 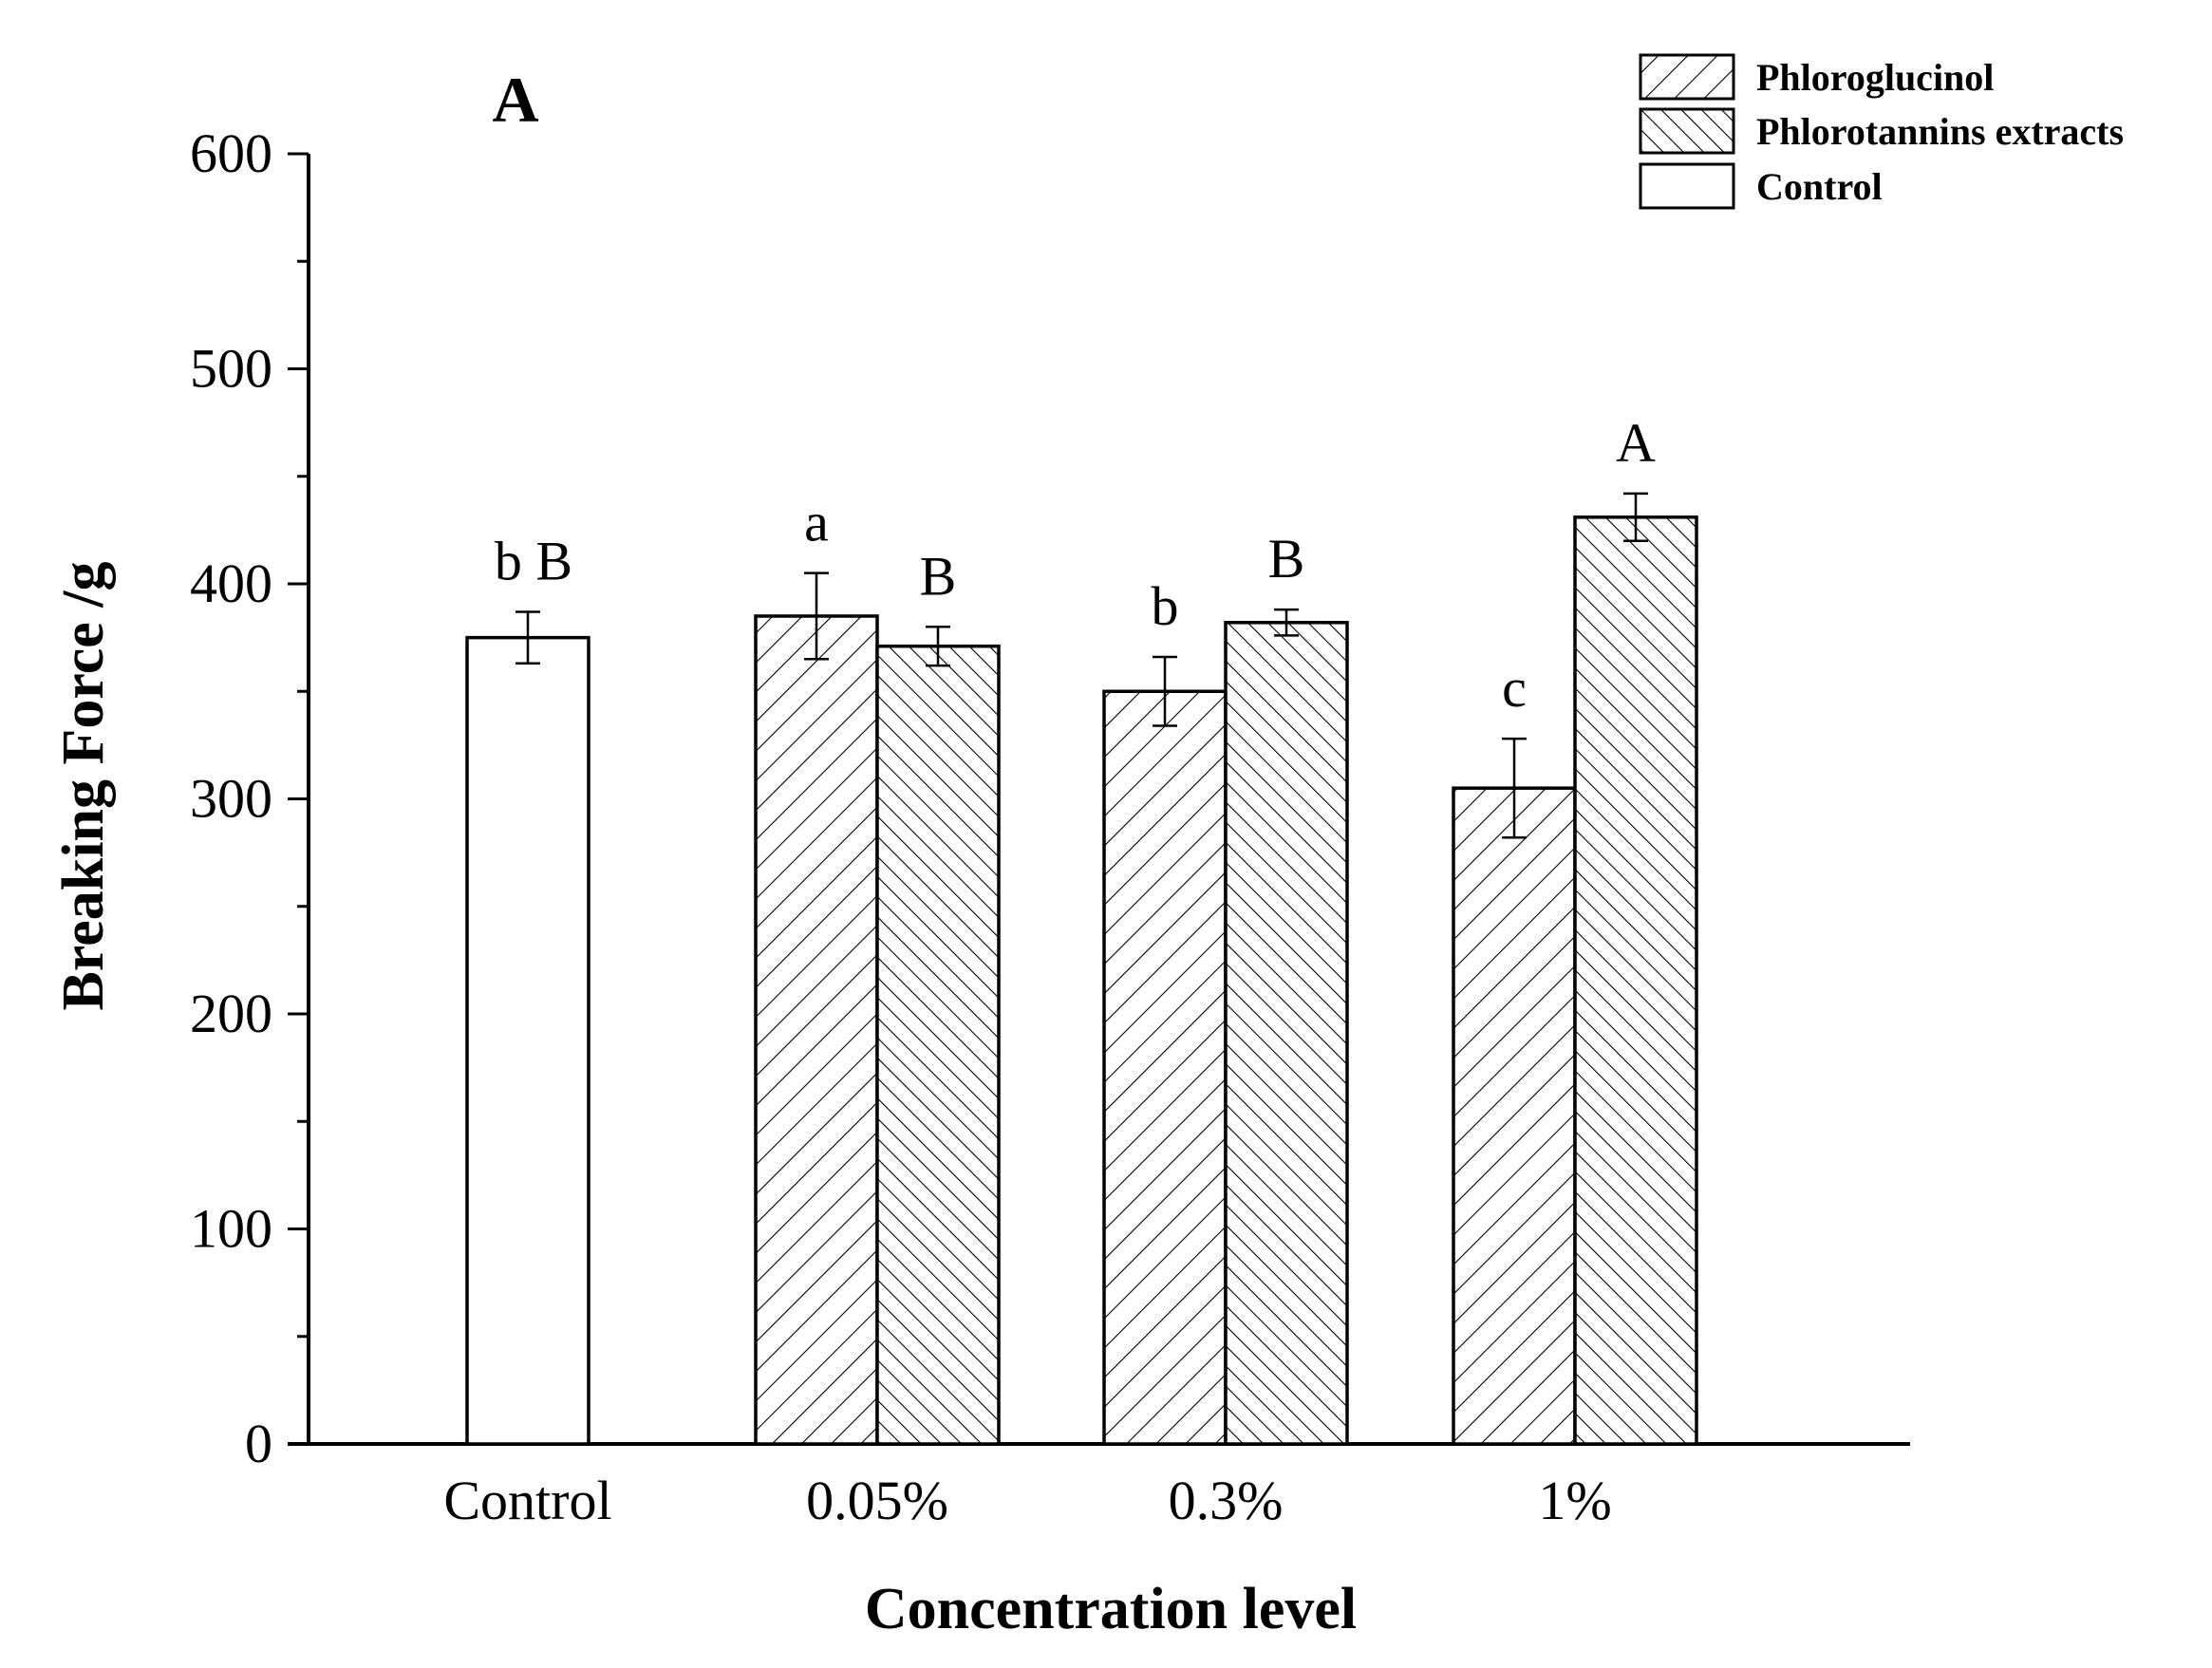 What do you see at coordinates (1875, 77) in the screenshot?
I see `legend-label: Phloroglucinol` at bounding box center [1875, 77].